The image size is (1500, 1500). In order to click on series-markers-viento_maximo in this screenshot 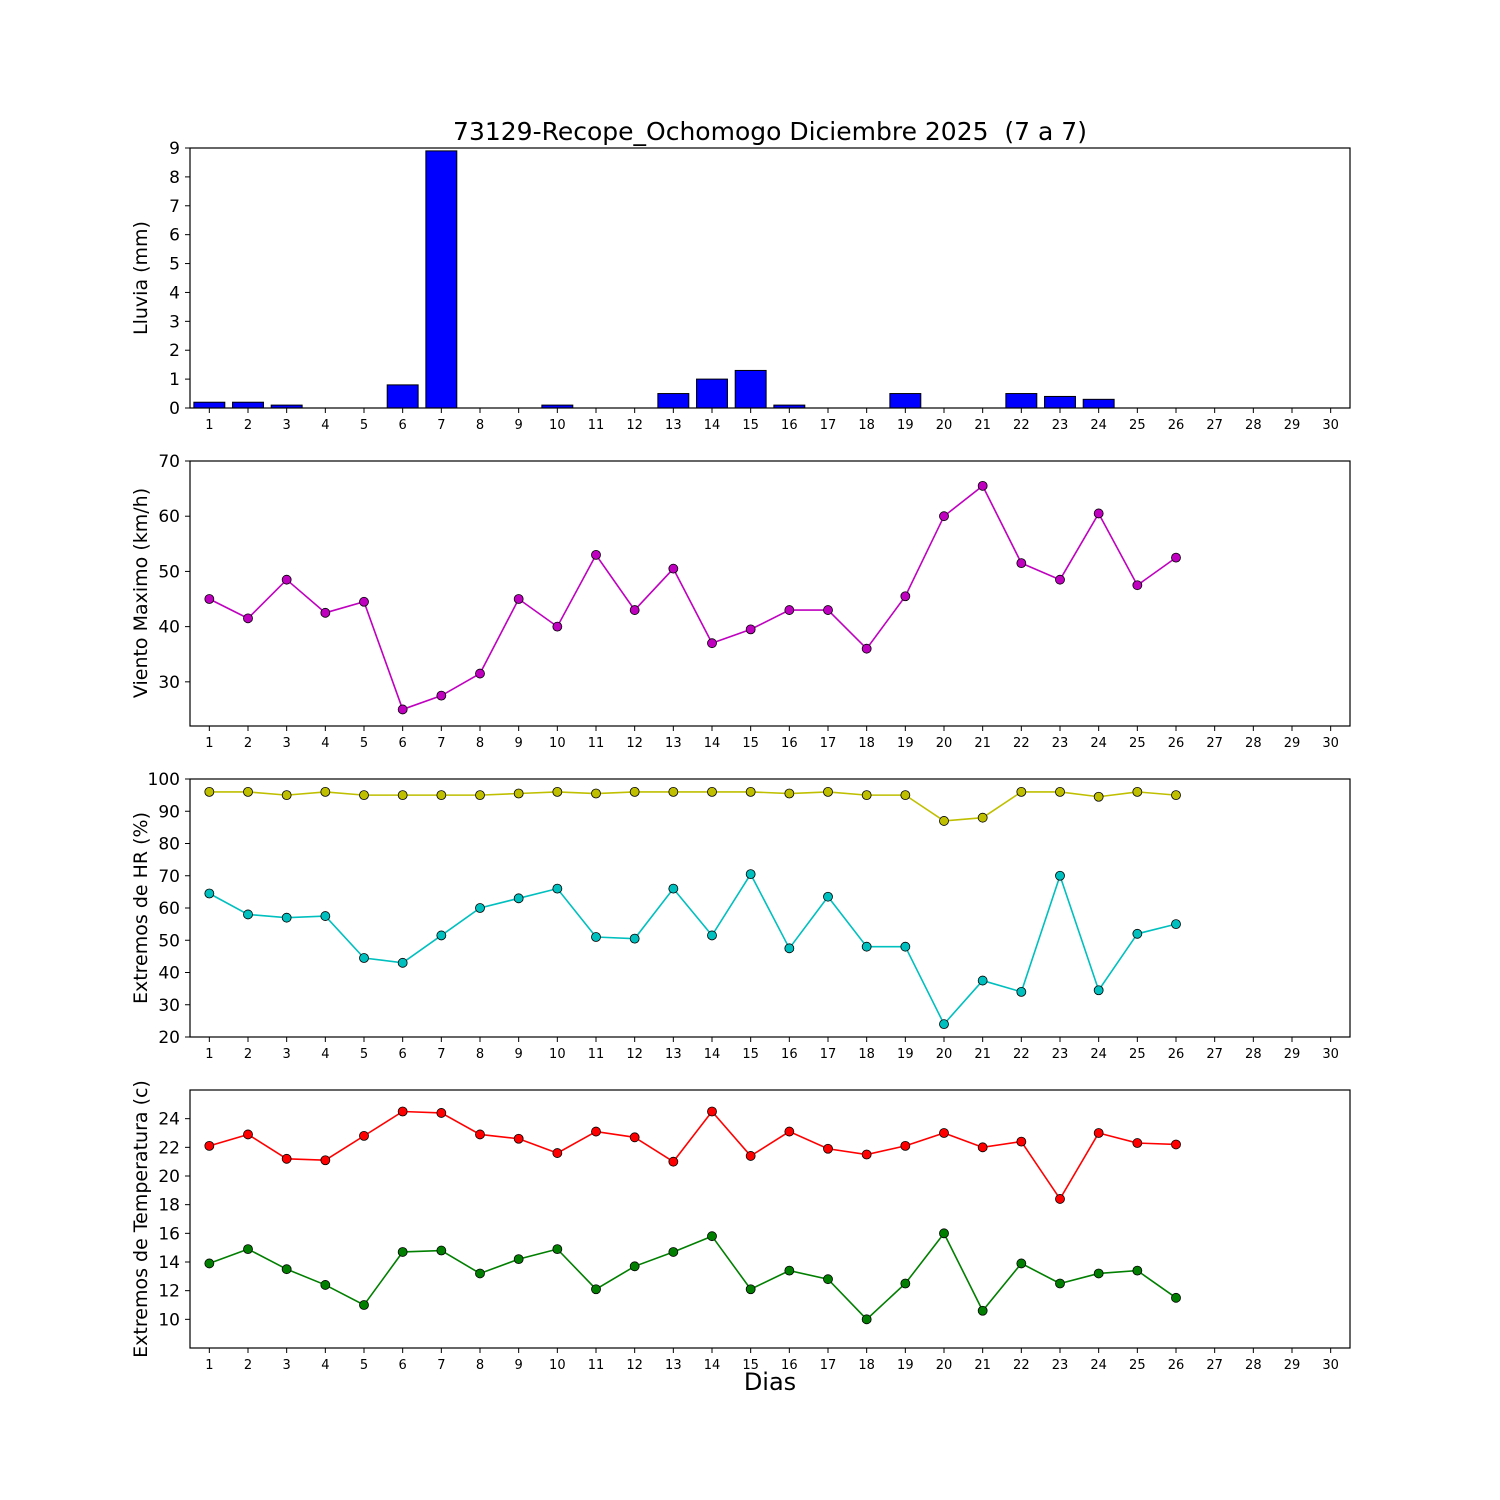, I will do `click(692, 597)`.